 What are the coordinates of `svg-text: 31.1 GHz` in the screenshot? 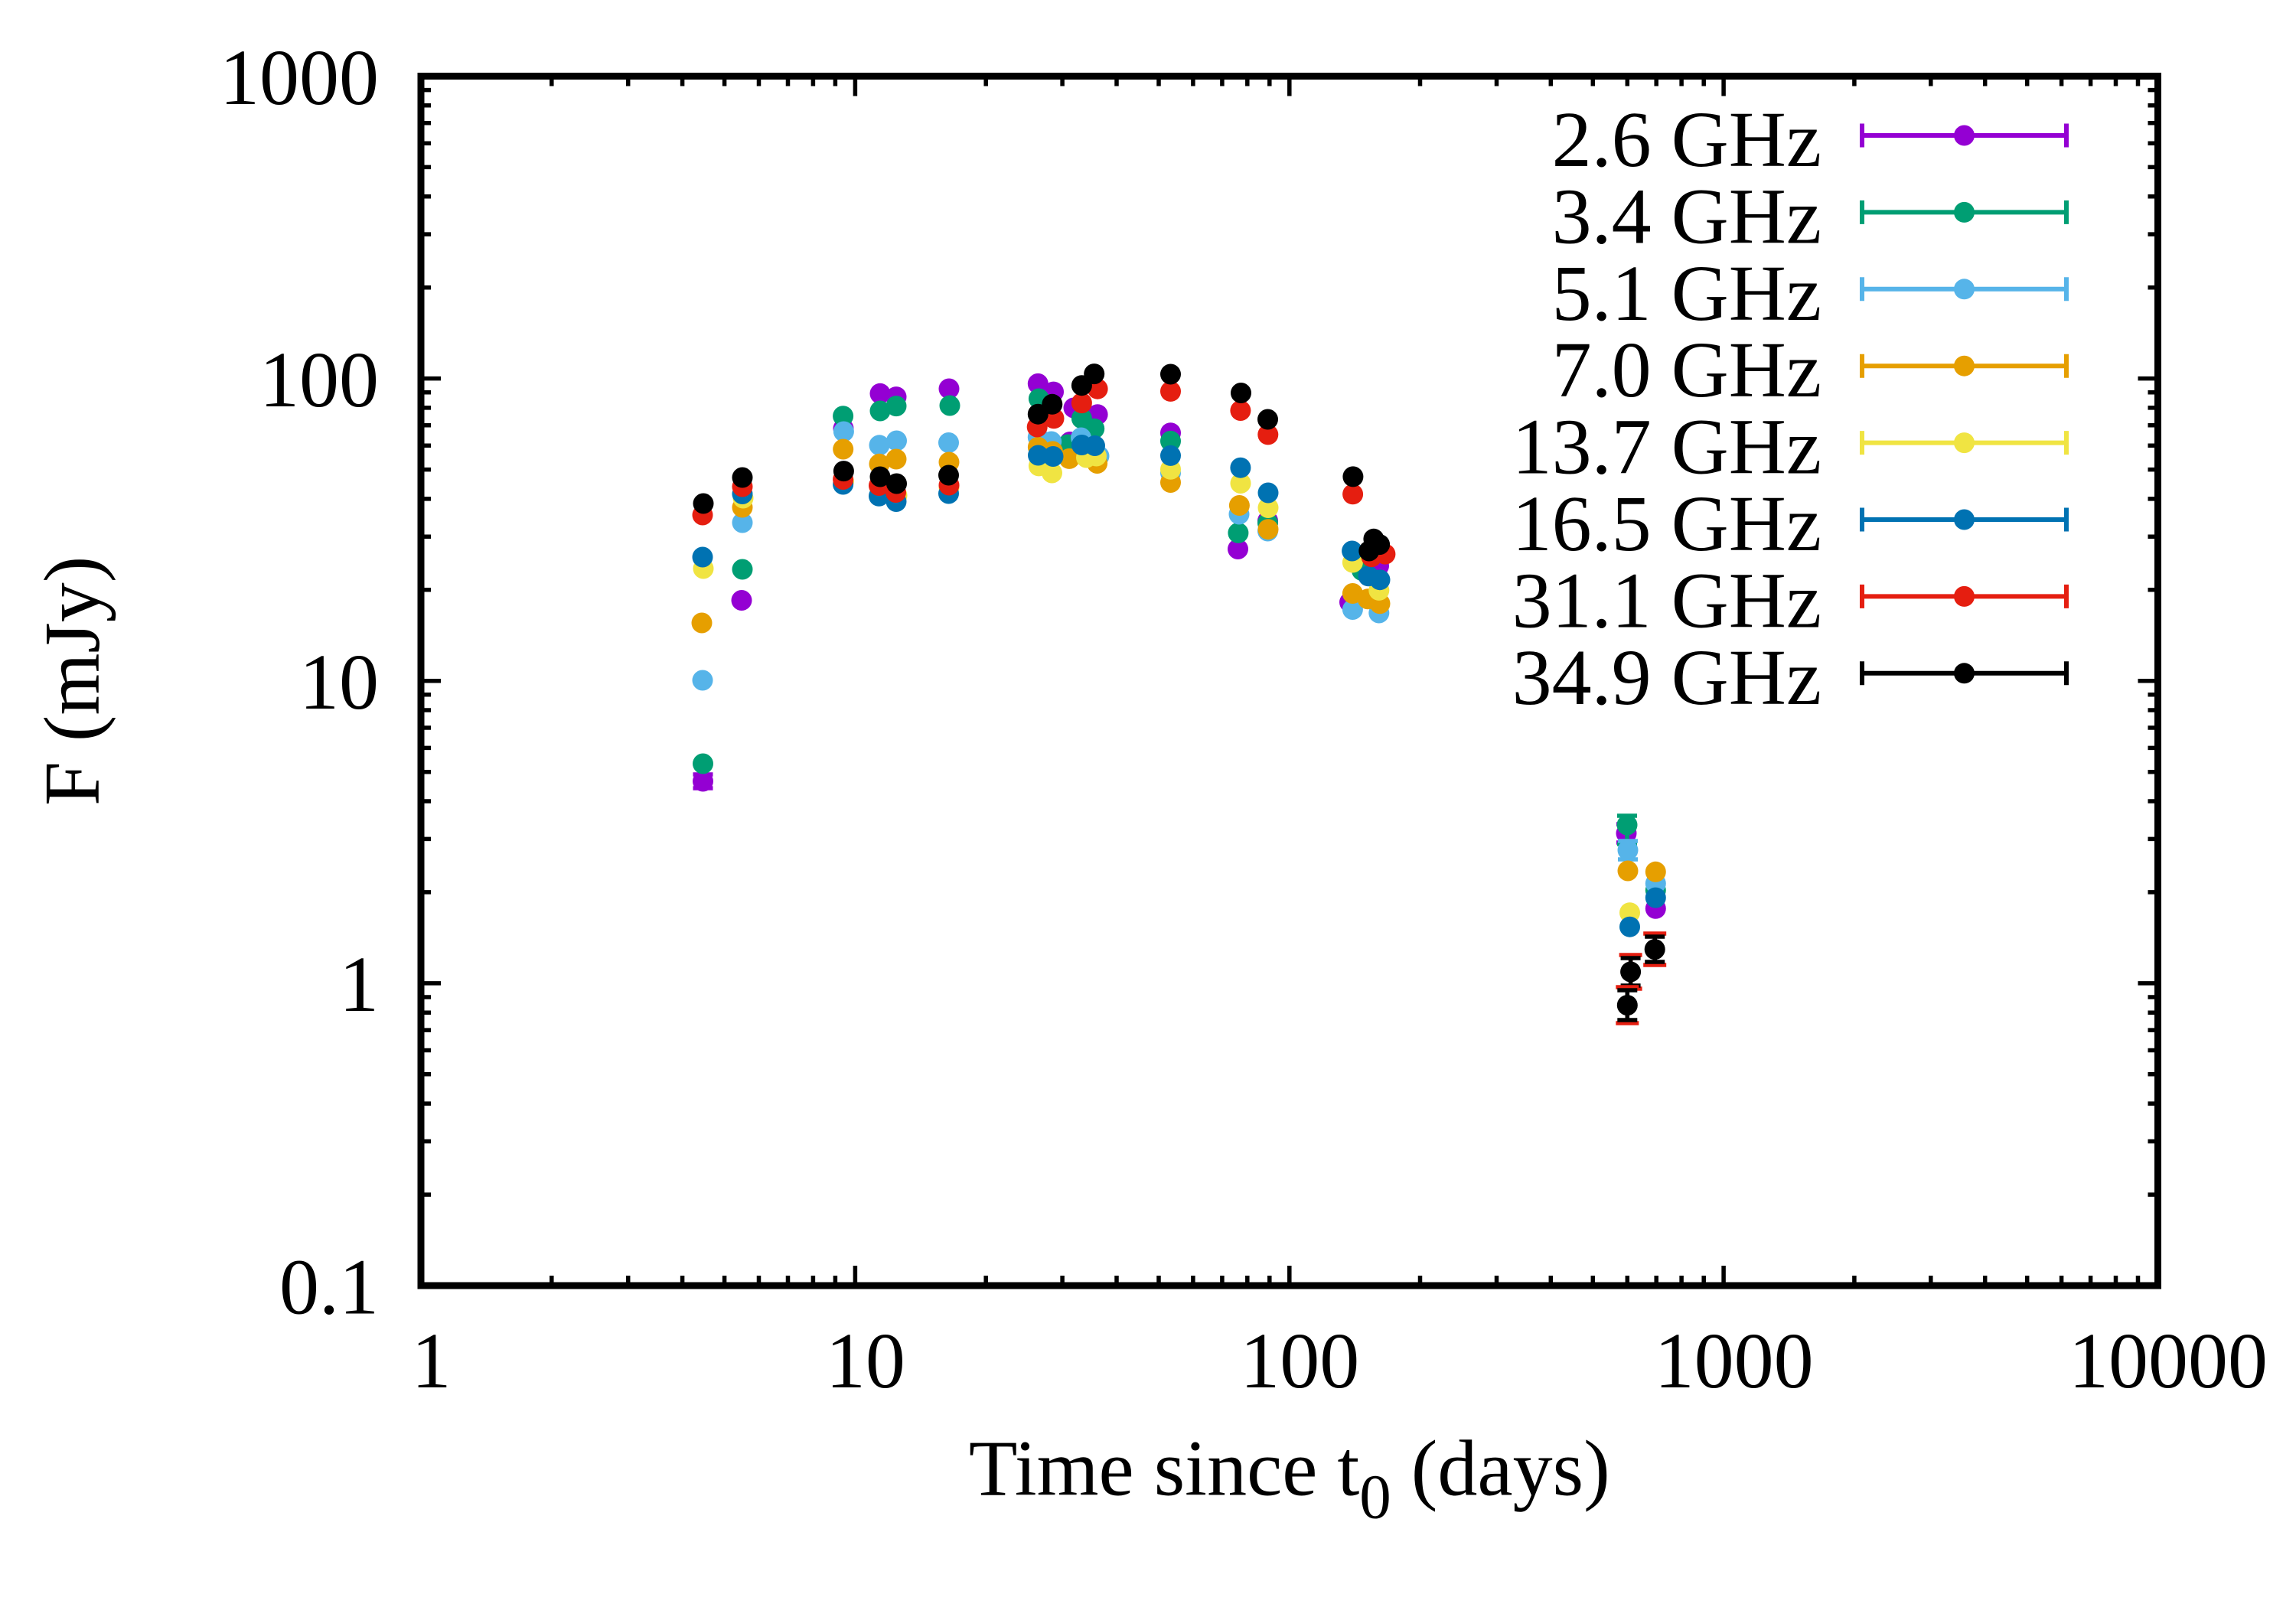 It's located at (1666, 600).